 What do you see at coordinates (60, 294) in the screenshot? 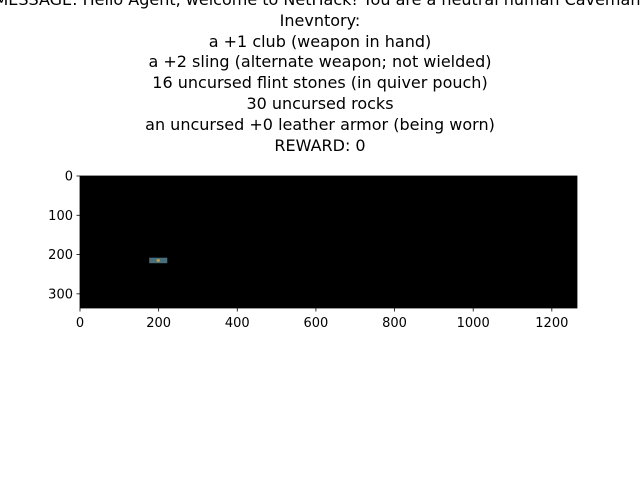
I see `y-tick-label: 300` at bounding box center [60, 294].